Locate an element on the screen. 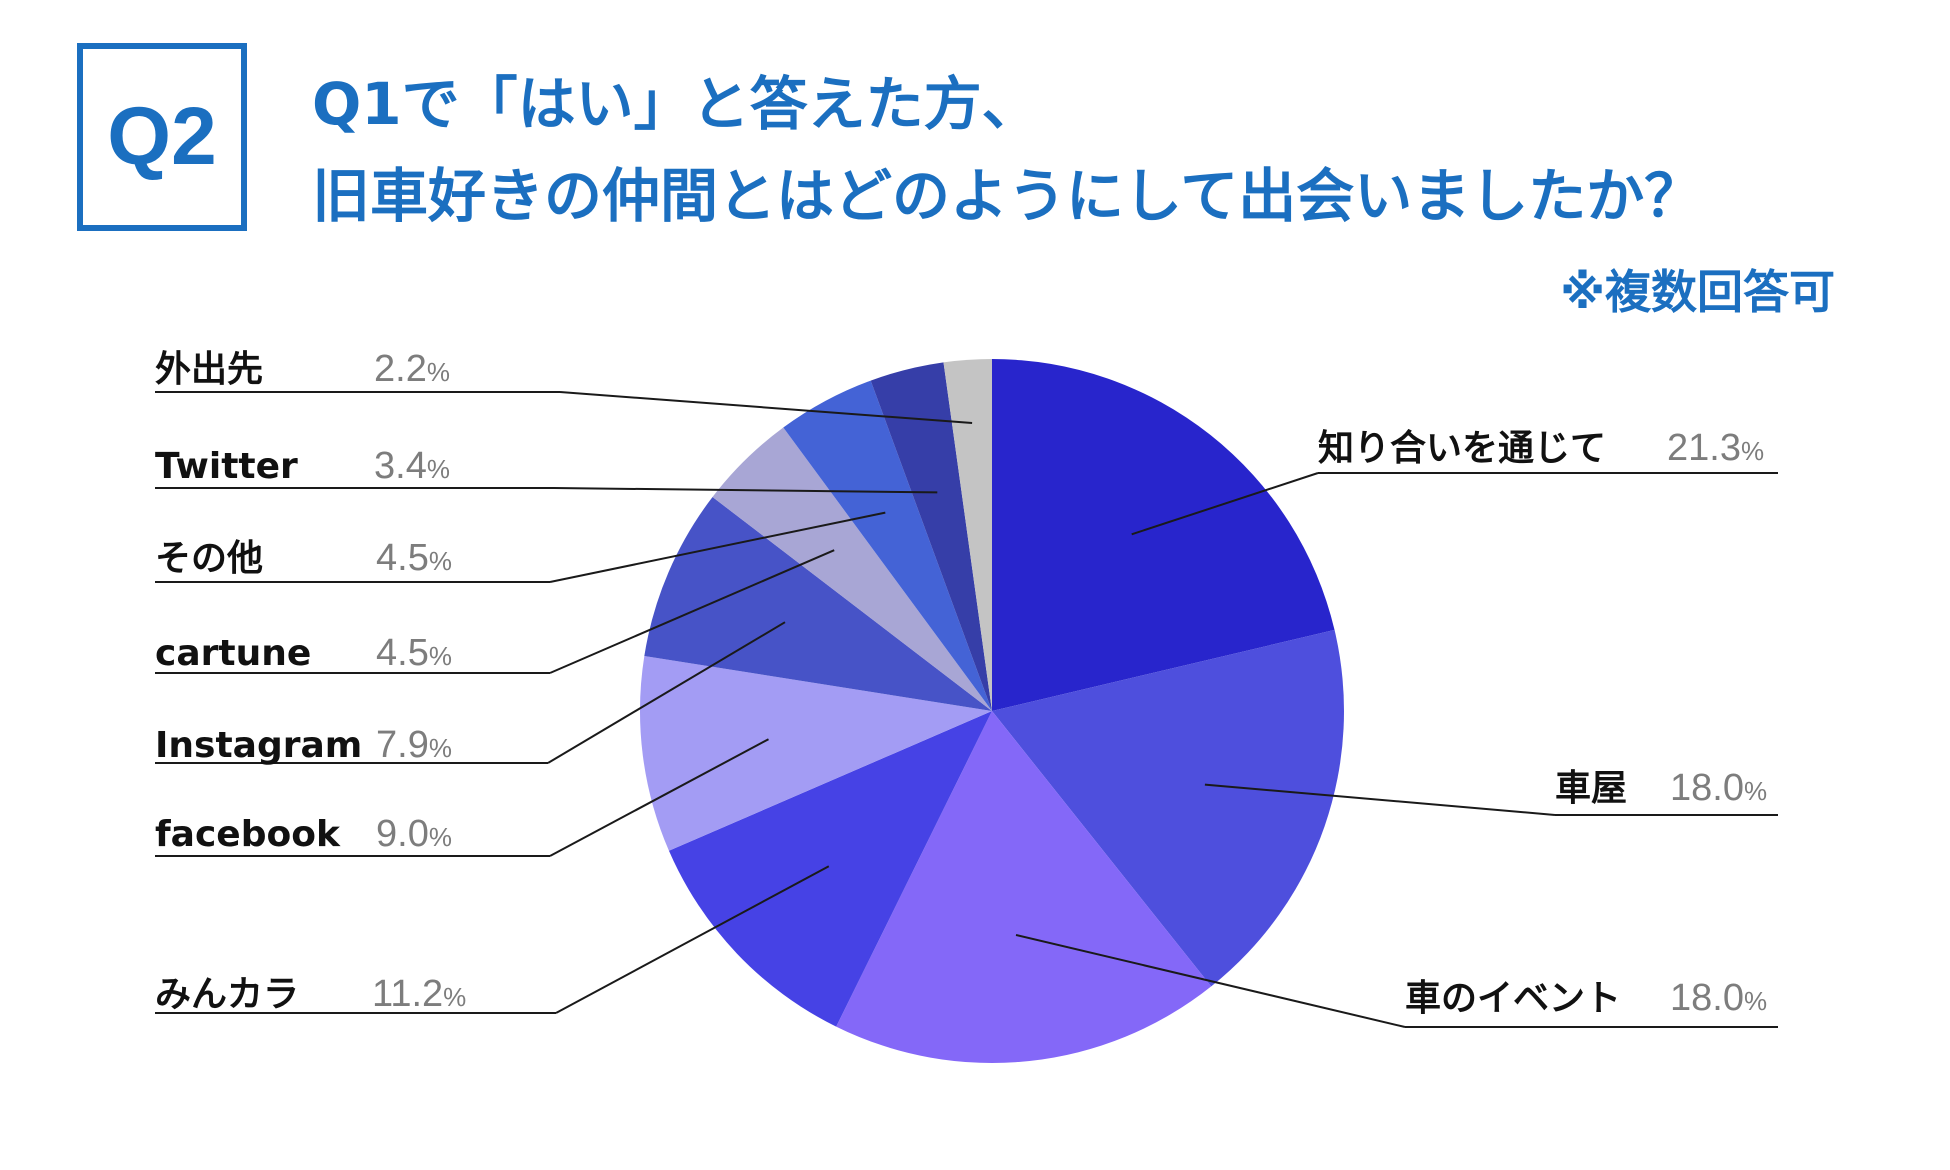 Image resolution: width=1950 pixels, height=1170 pixels. slice-value: 7.9% is located at coordinates (414, 745).